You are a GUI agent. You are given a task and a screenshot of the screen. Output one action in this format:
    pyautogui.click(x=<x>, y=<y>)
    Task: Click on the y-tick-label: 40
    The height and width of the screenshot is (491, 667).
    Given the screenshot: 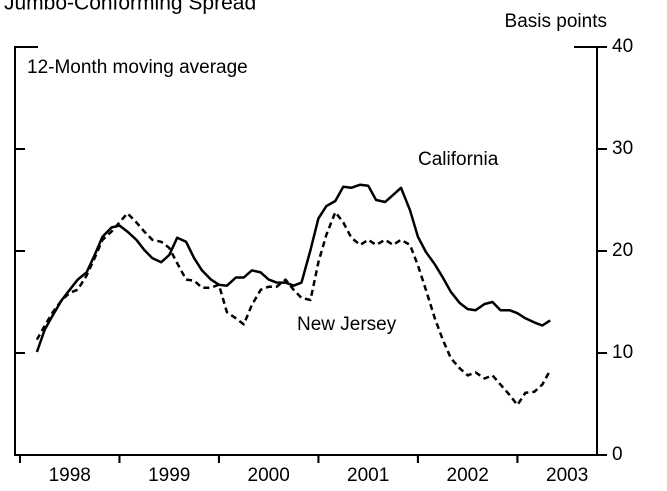 What is the action you would take?
    pyautogui.click(x=622, y=46)
    